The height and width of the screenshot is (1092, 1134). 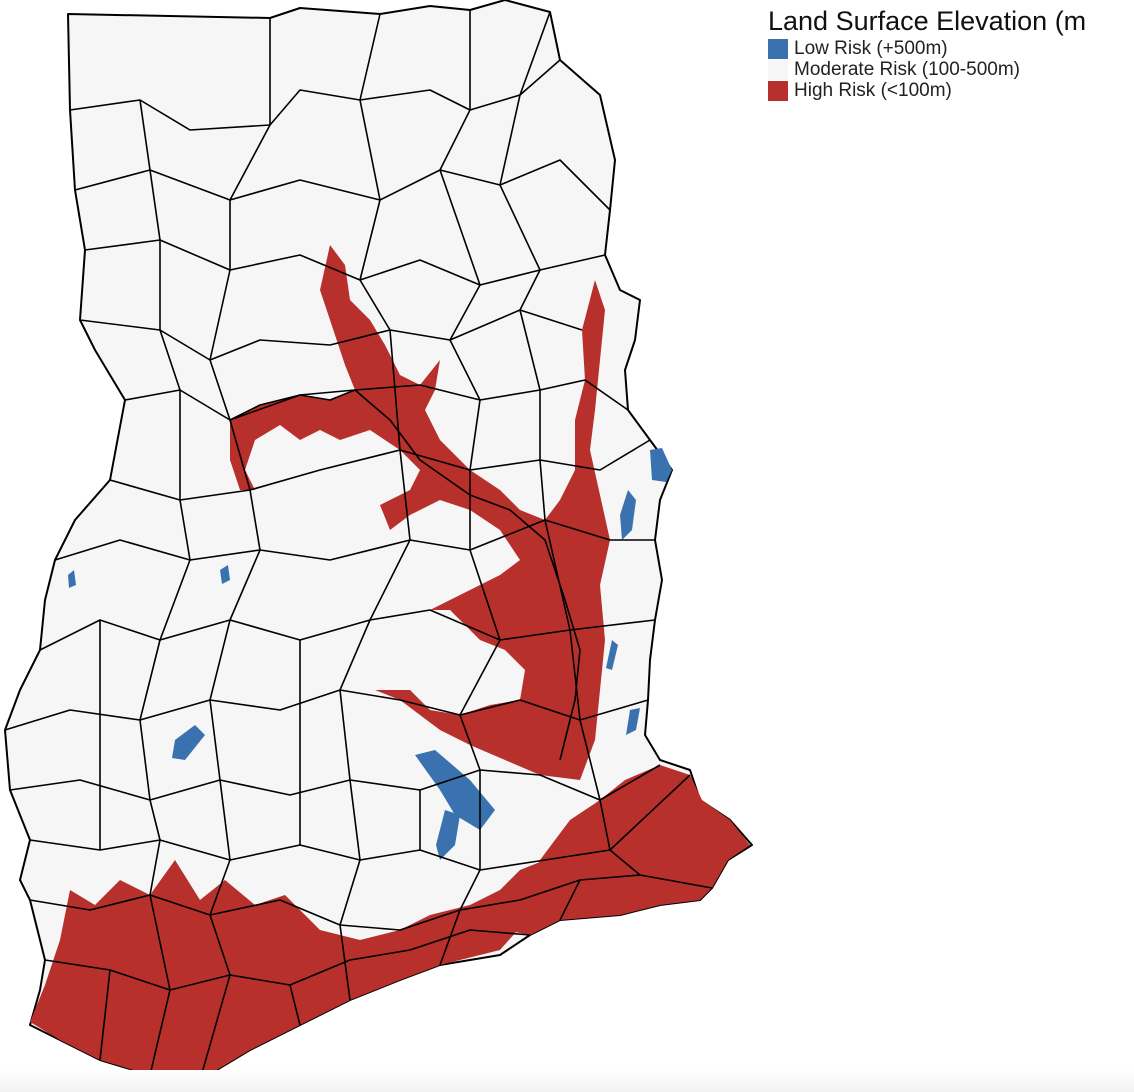 I want to click on legend-swatch-low-risk, so click(x=778, y=48).